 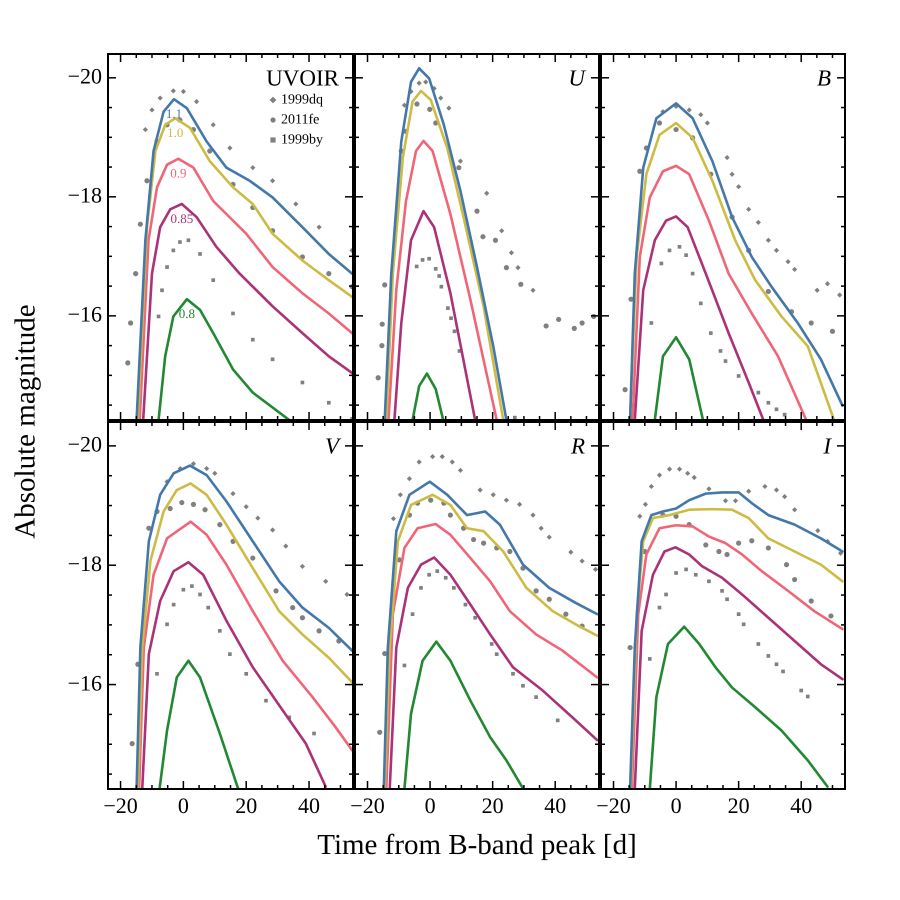 I want to click on series-label: 1.0, so click(x=175, y=132).